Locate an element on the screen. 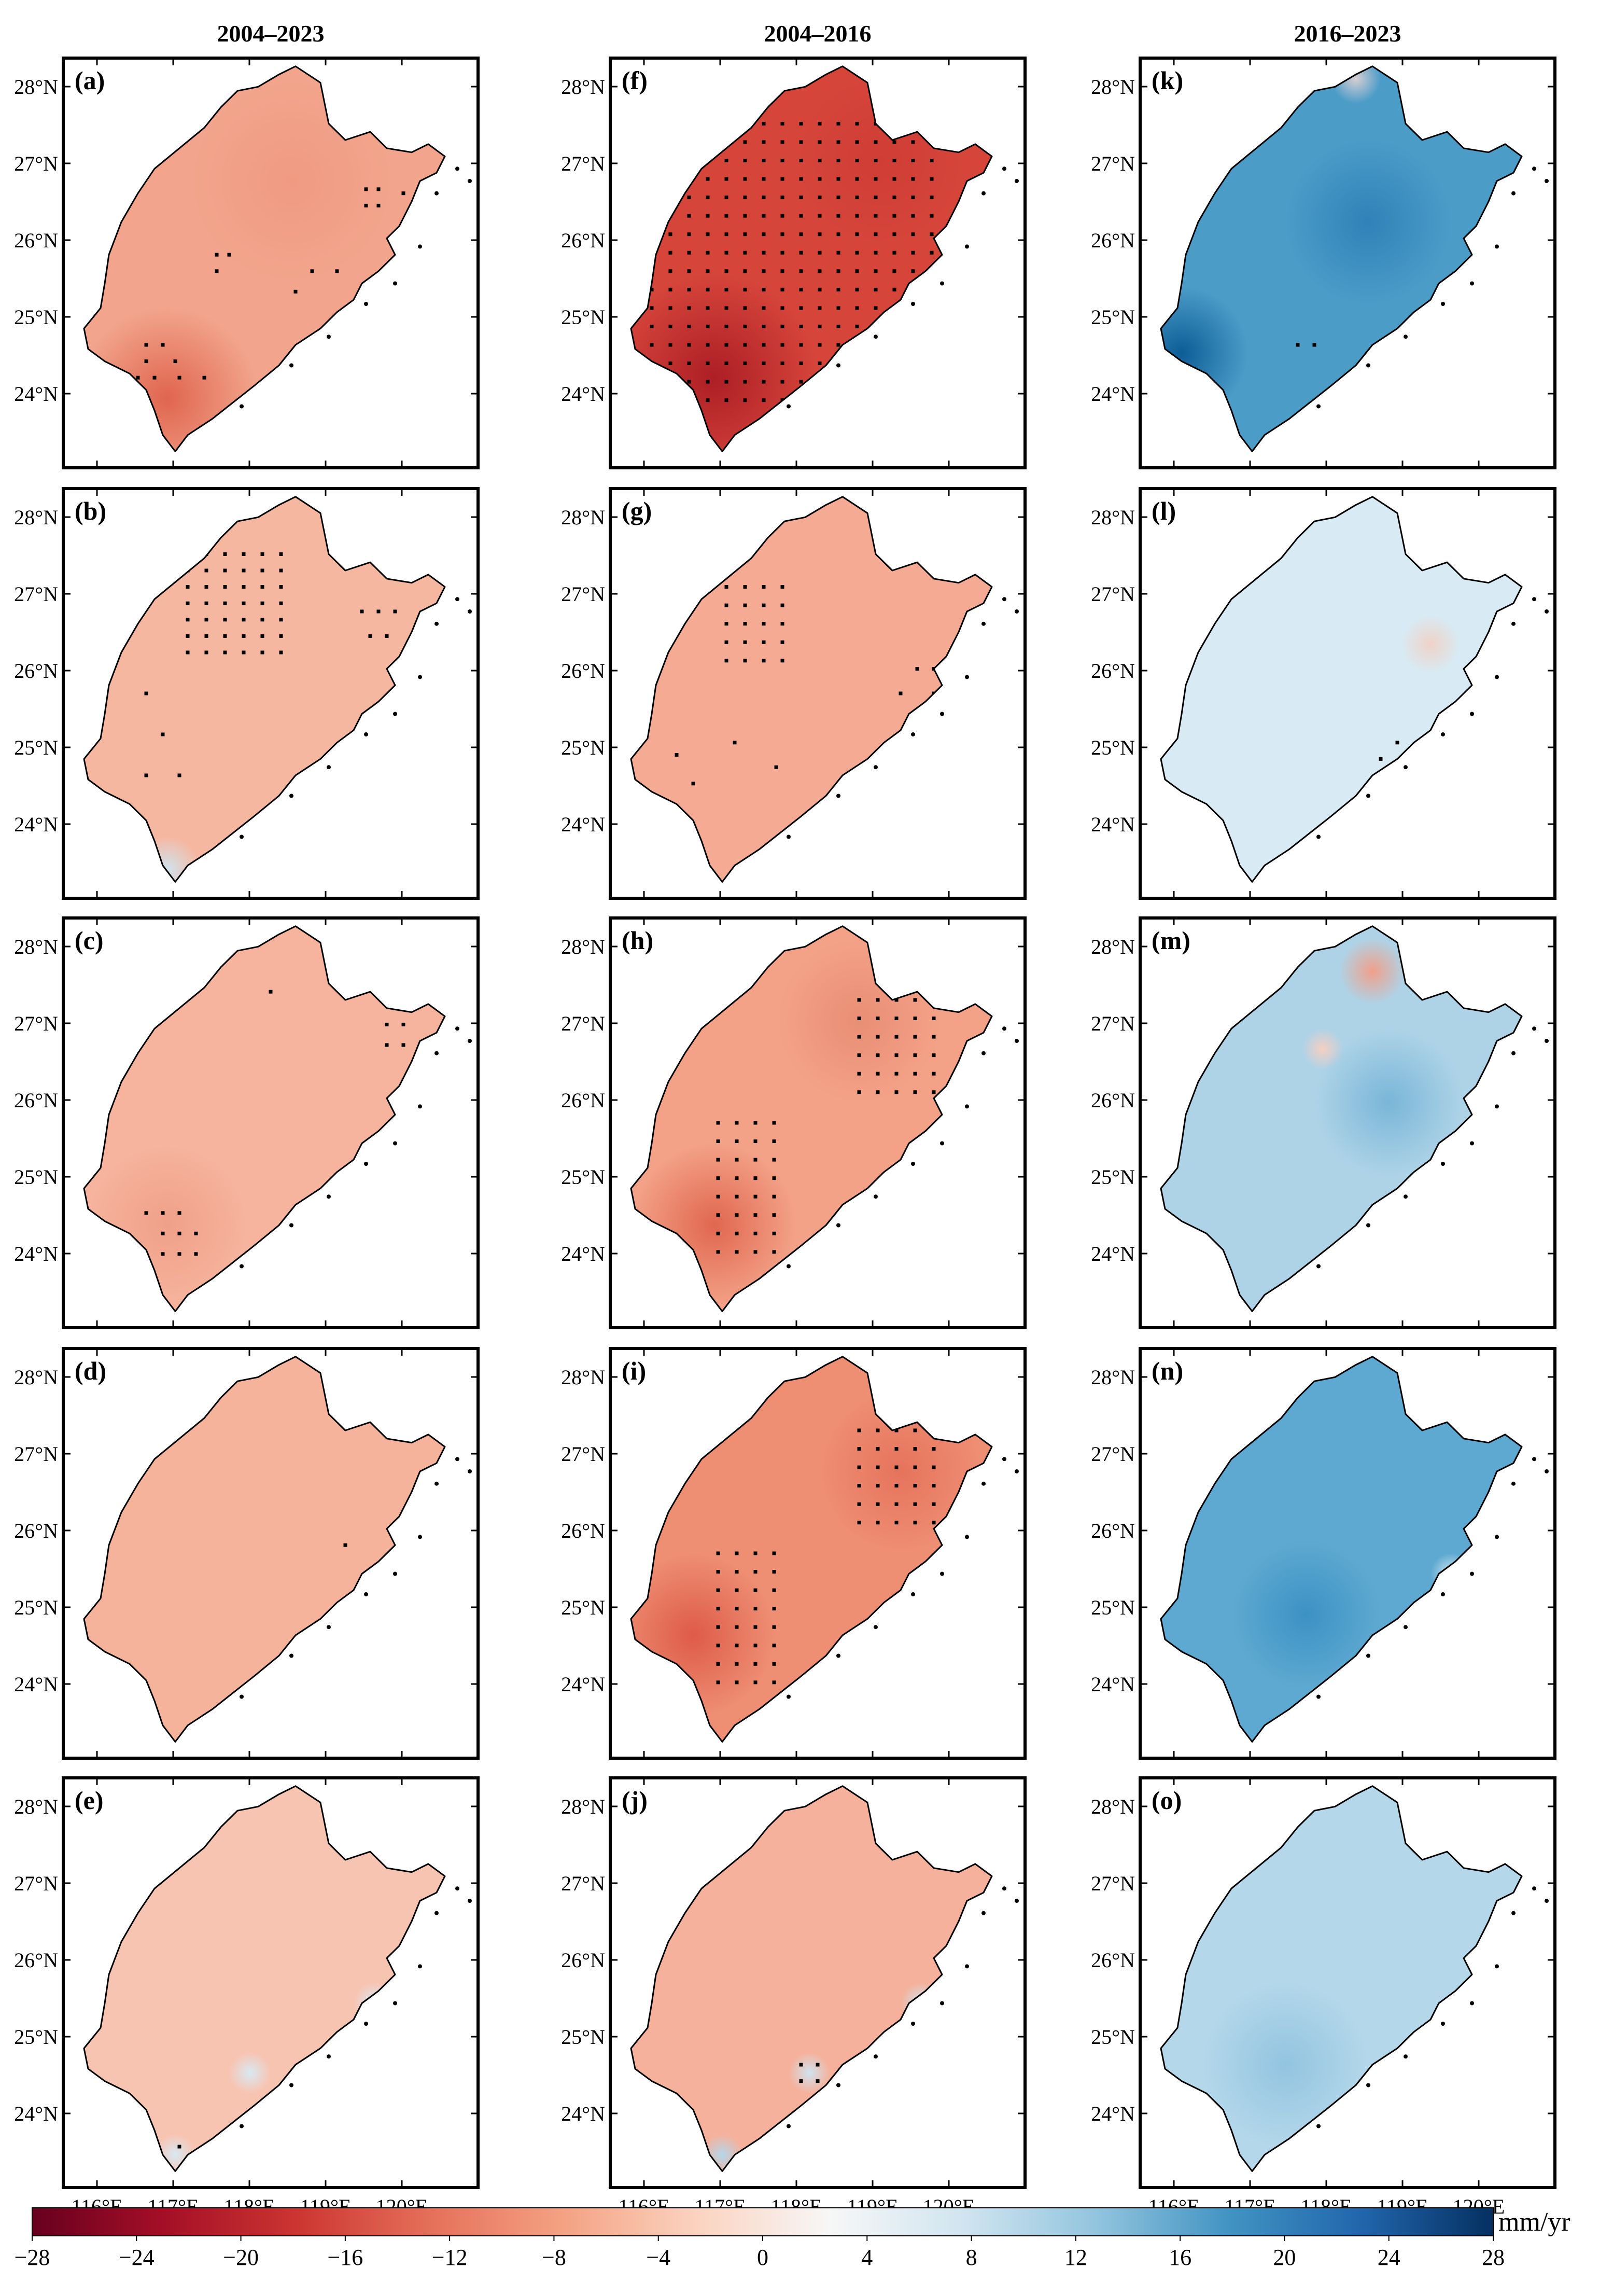  map-panel: (a) 28°N 27°N 26°N 25°N 24°N is located at coordinates (247, 263).